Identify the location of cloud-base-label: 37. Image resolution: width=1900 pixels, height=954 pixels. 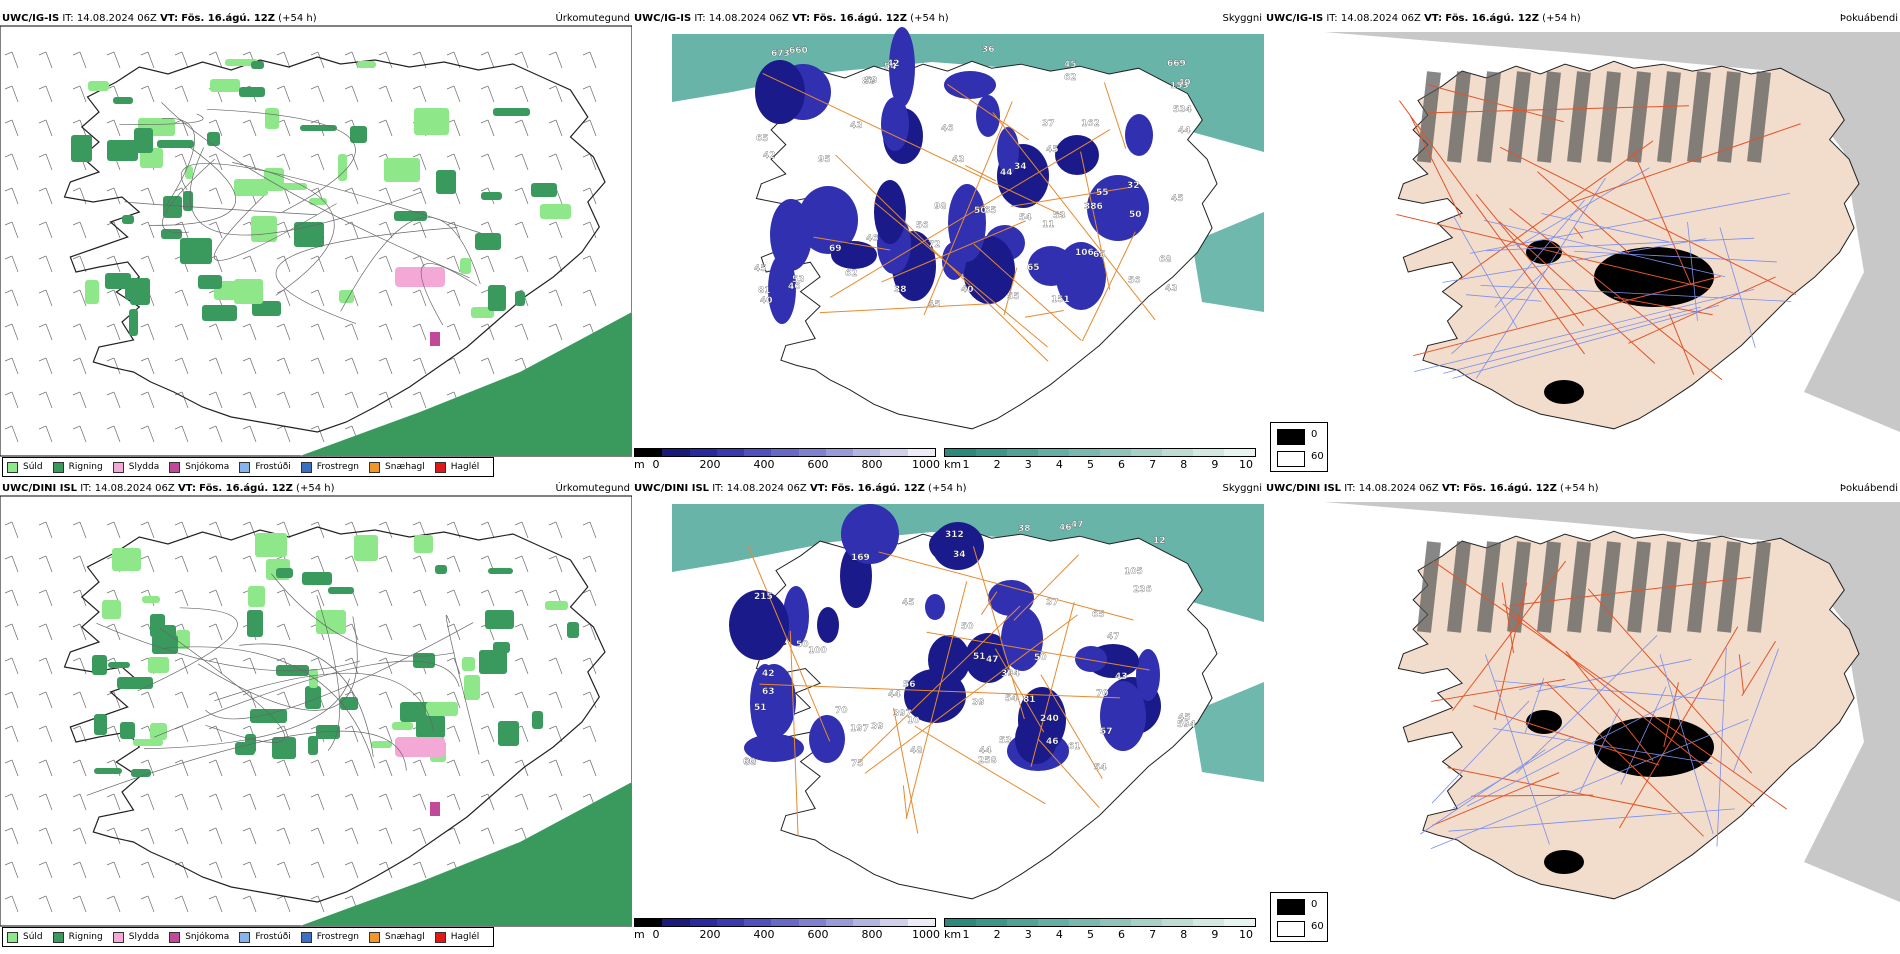
(1048, 124).